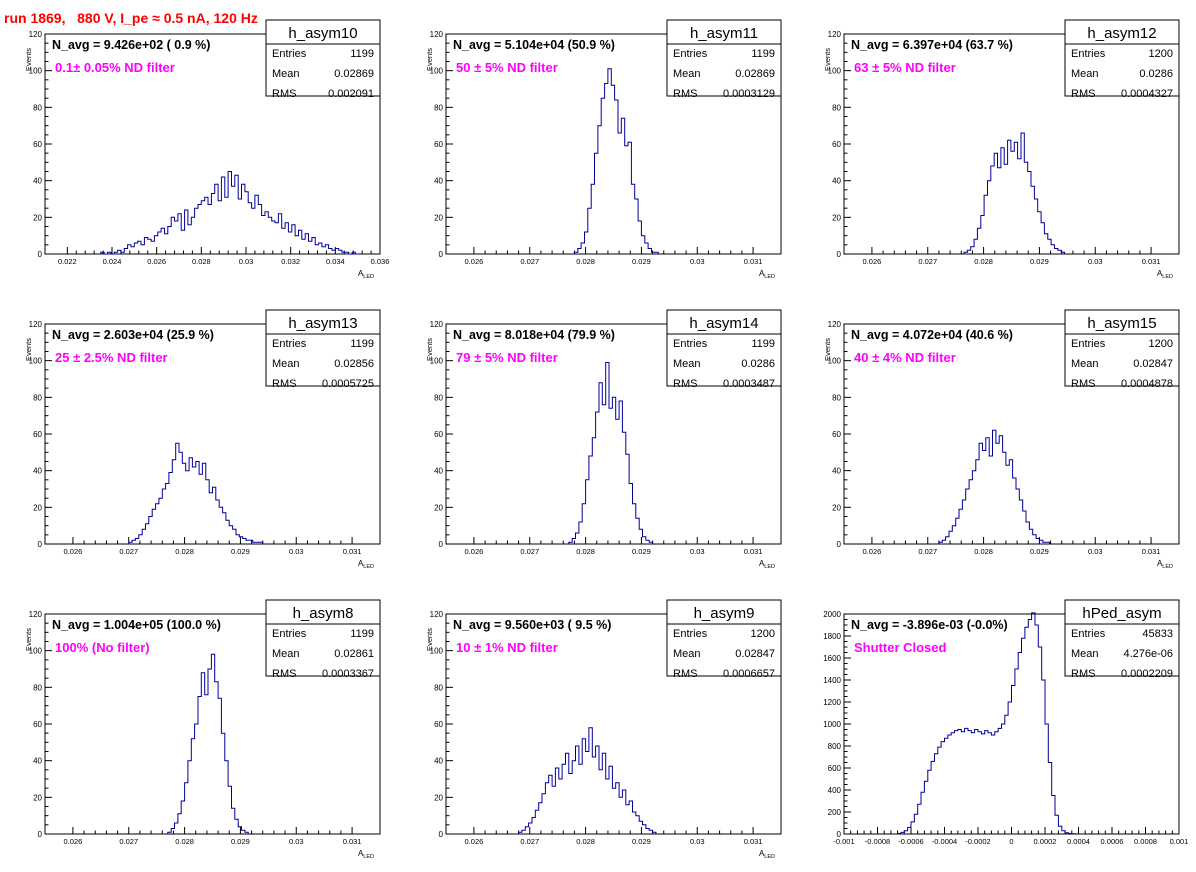  What do you see at coordinates (749, 674) in the screenshot?
I see `stats-value: 0.0006657` at bounding box center [749, 674].